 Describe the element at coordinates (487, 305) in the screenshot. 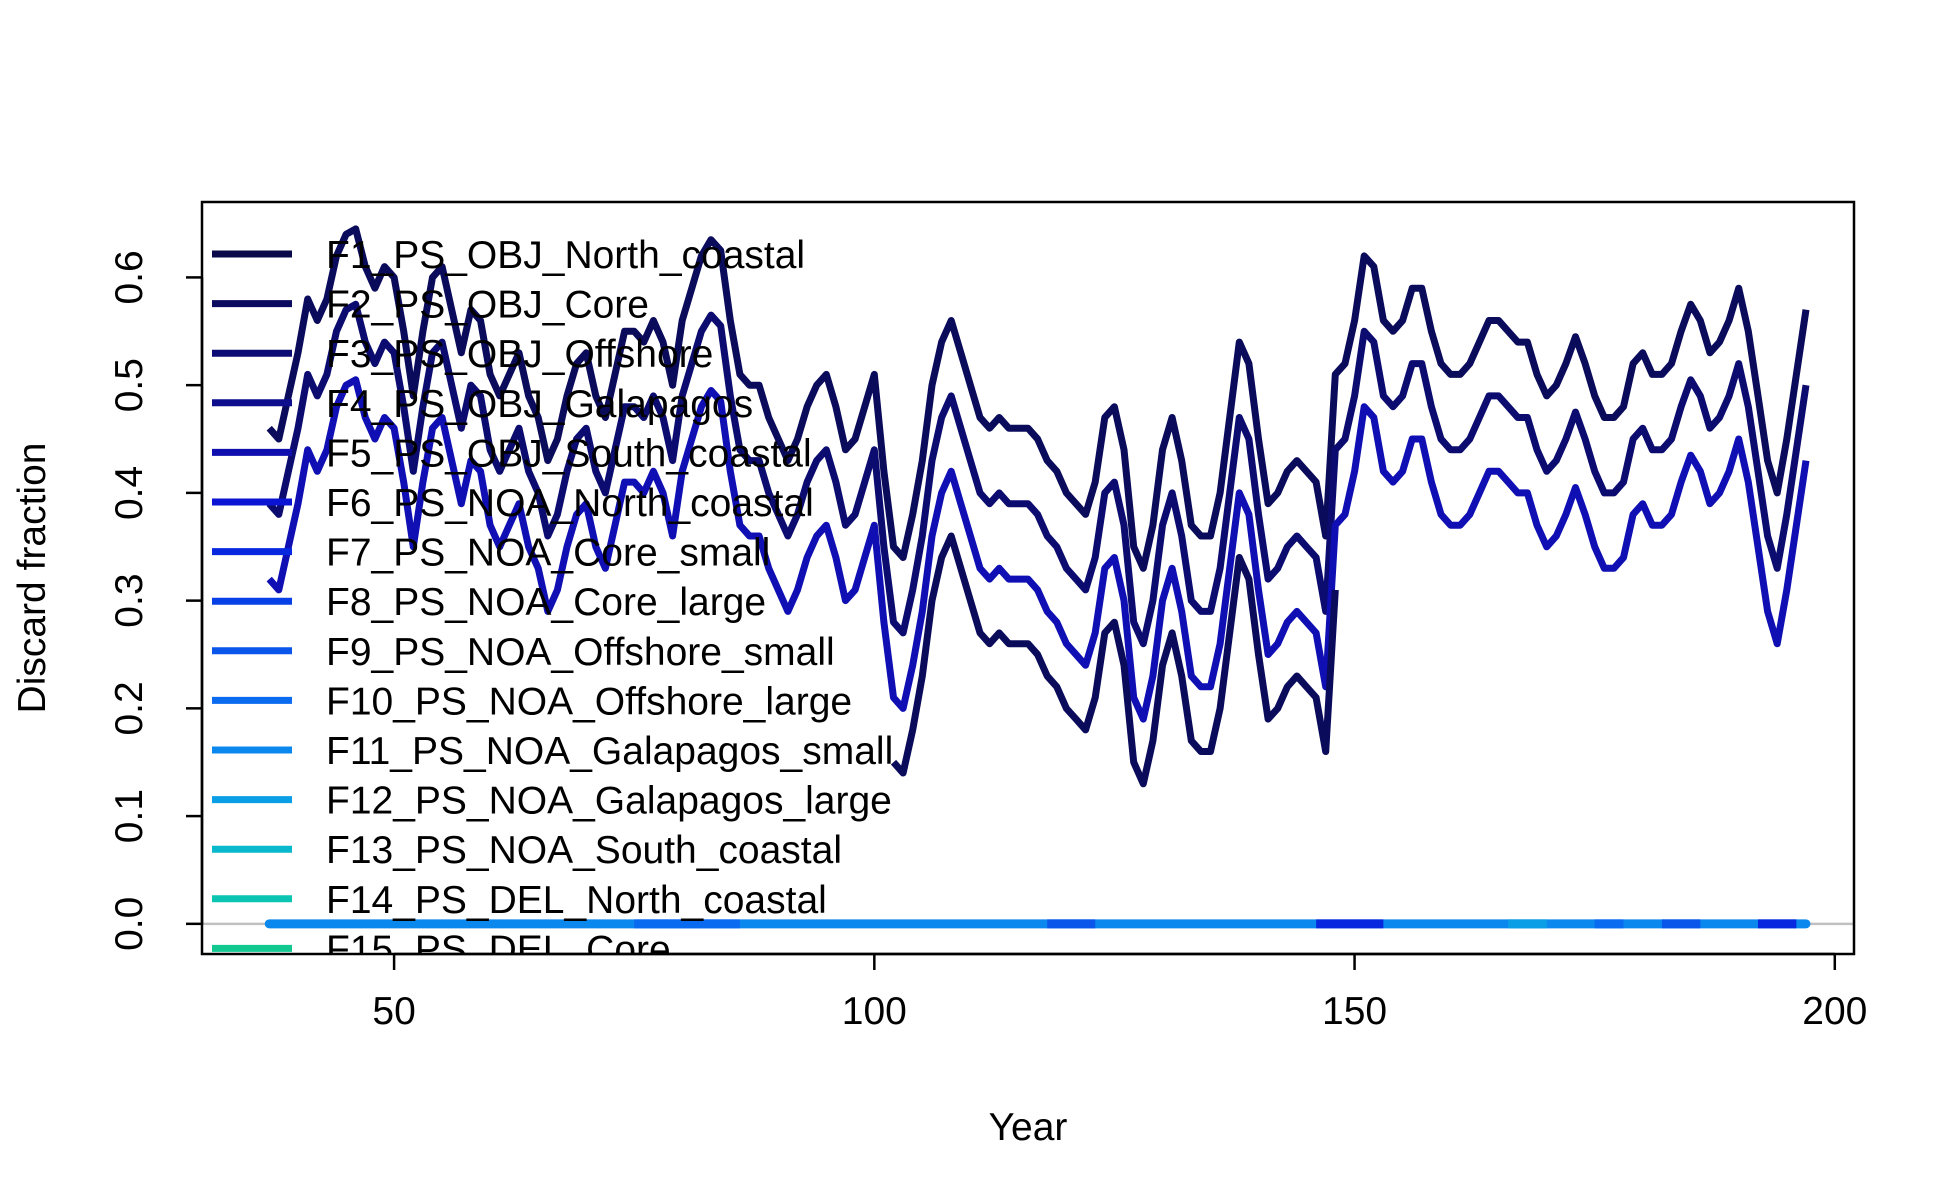

I see `legend-label: F2_PS_OBJ_Core` at that location.